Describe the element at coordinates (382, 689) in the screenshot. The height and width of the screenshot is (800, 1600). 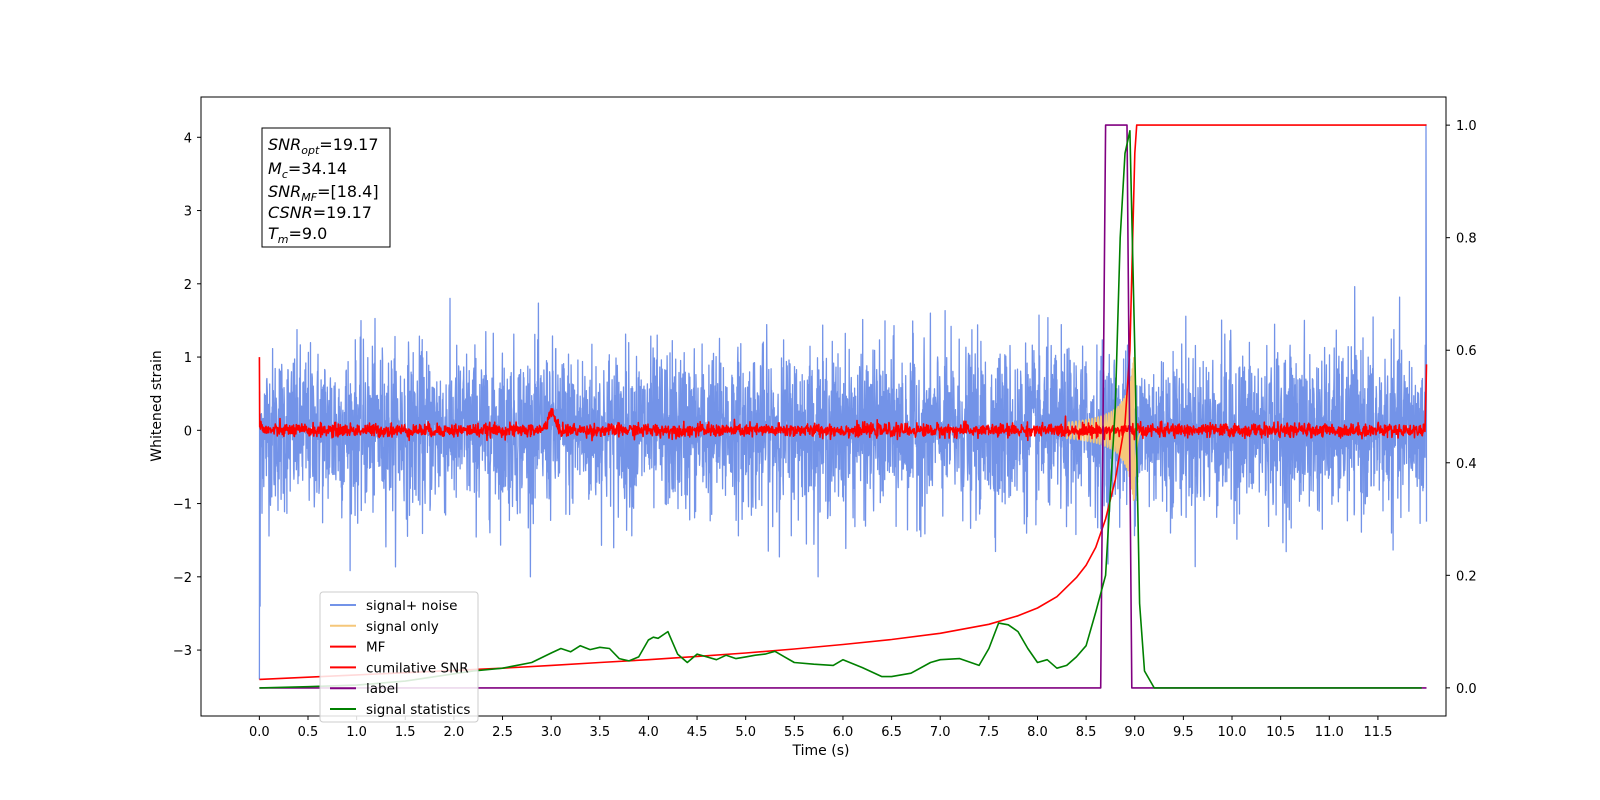
I see `legend-label-label: label` at that location.